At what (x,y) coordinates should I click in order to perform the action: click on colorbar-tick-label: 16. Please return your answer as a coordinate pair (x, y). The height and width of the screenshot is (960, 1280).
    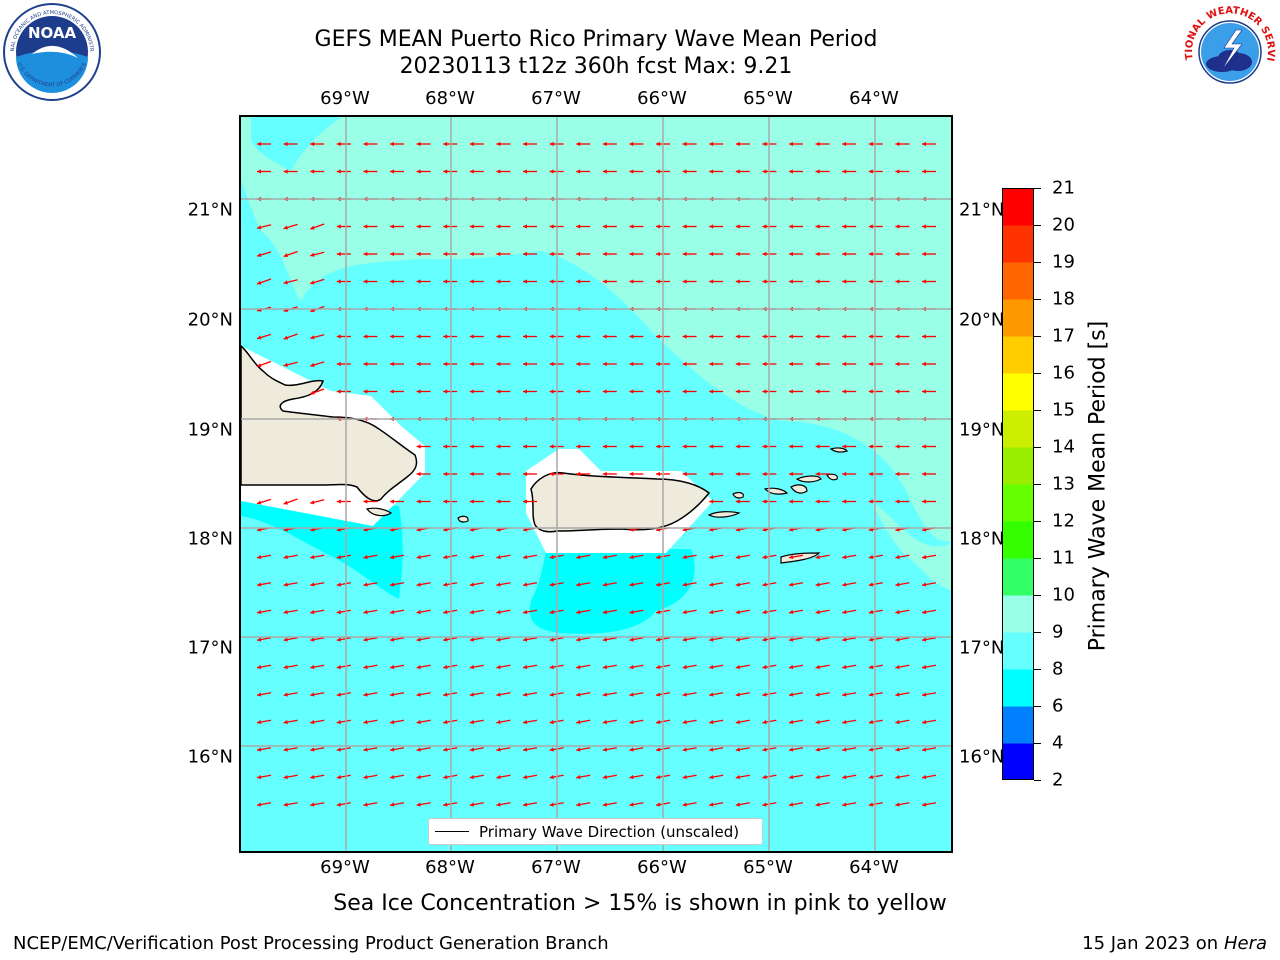
    Looking at the image, I should click on (1063, 373).